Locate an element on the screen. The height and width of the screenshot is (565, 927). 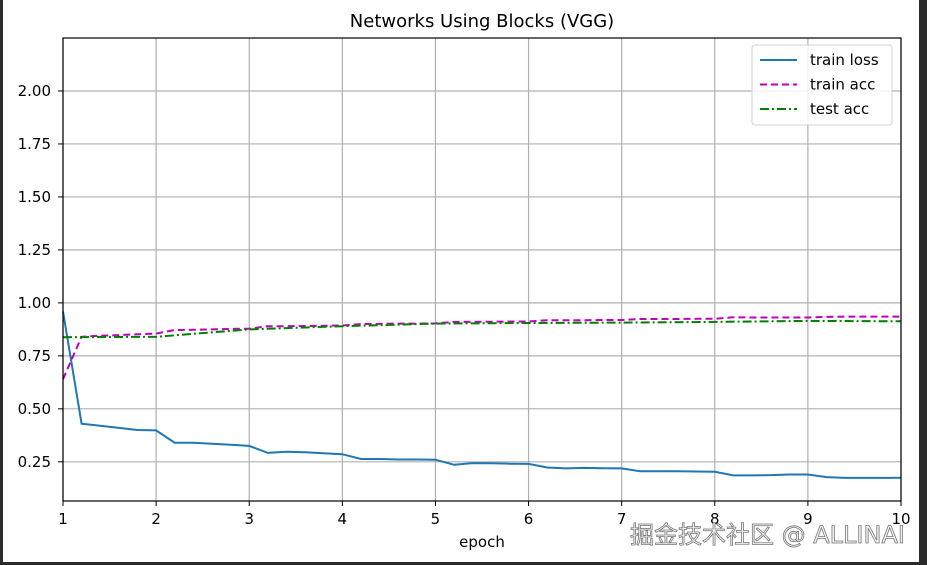
x-tick-label: 9 is located at coordinates (808, 519).